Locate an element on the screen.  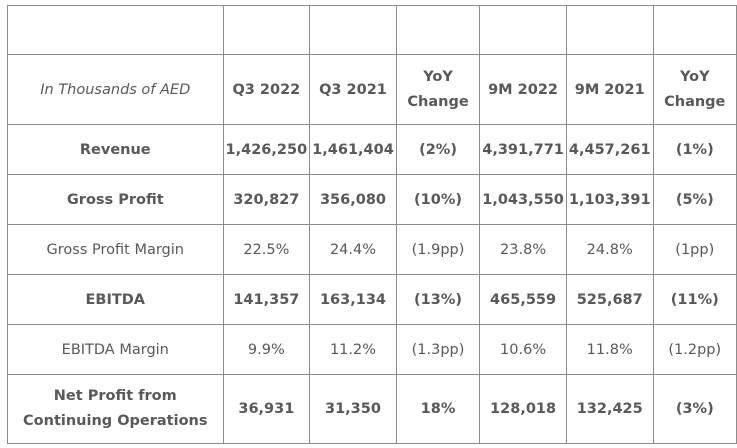
table-cell: (1.2pp) is located at coordinates (694, 349).